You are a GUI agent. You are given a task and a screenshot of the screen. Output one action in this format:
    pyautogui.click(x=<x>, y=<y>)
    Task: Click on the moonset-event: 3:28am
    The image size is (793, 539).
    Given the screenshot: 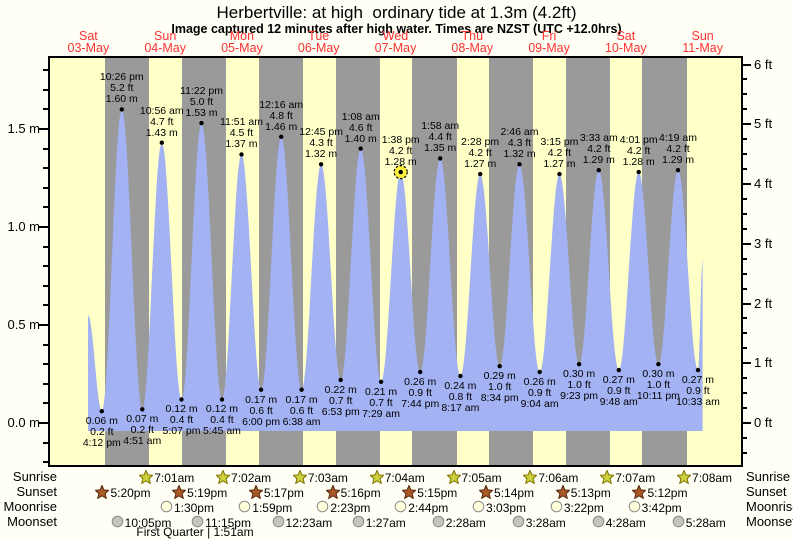 What is the action you would take?
    pyautogui.click(x=539, y=523)
    